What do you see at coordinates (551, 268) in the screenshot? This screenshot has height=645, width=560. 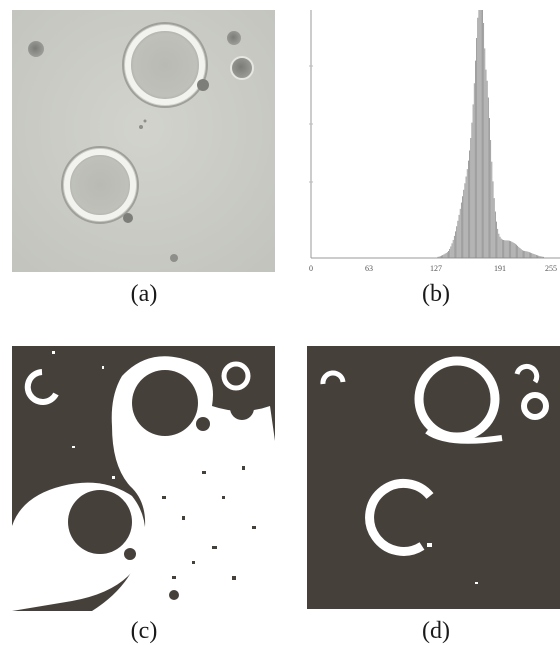 I see `tick-label: 255` at bounding box center [551, 268].